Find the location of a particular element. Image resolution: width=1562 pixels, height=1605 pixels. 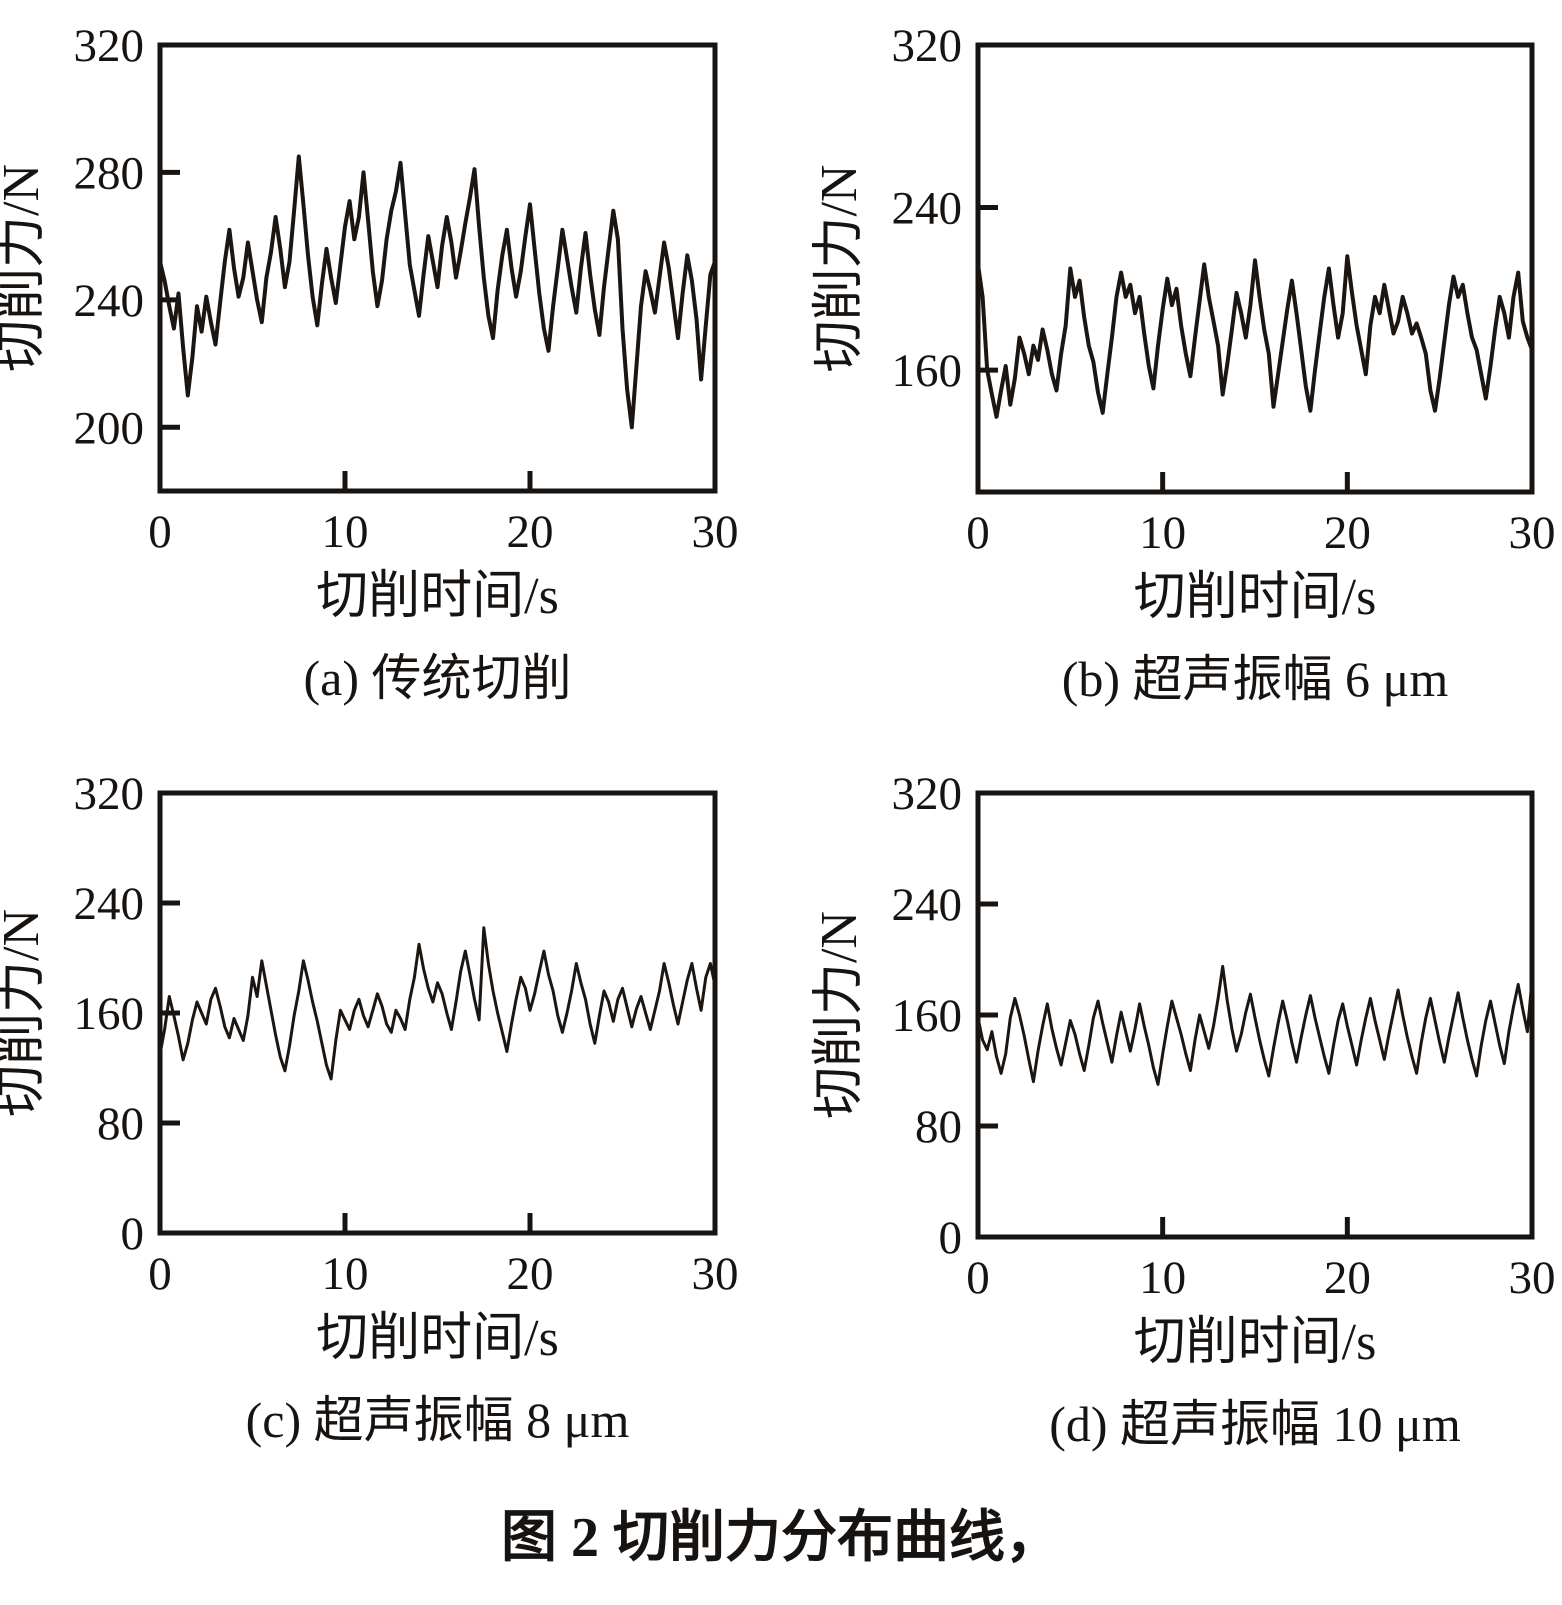

plot-frame is located at coordinates (437, 1013).